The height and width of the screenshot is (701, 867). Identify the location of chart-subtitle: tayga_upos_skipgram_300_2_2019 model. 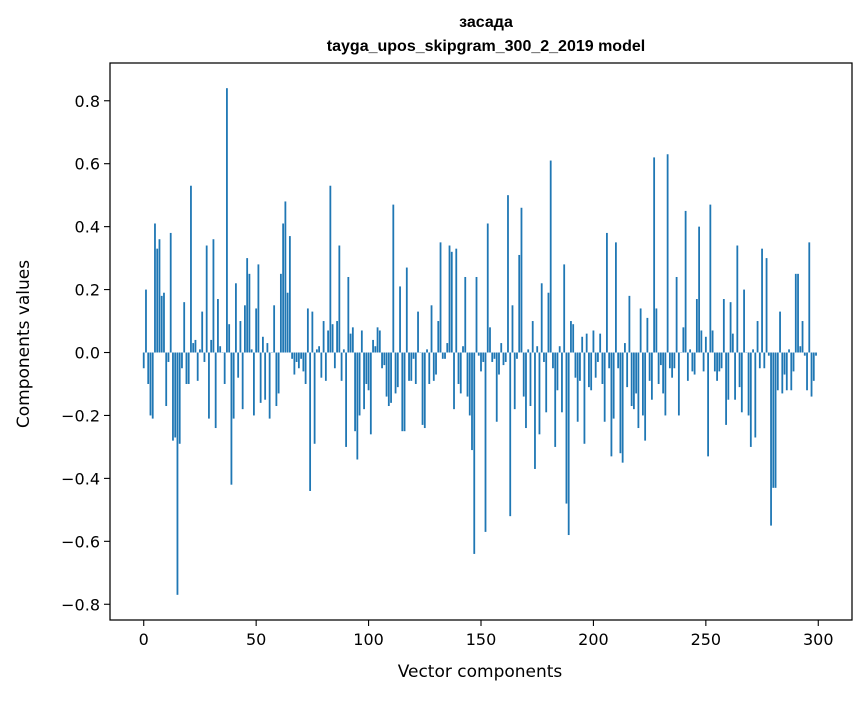
(486, 46).